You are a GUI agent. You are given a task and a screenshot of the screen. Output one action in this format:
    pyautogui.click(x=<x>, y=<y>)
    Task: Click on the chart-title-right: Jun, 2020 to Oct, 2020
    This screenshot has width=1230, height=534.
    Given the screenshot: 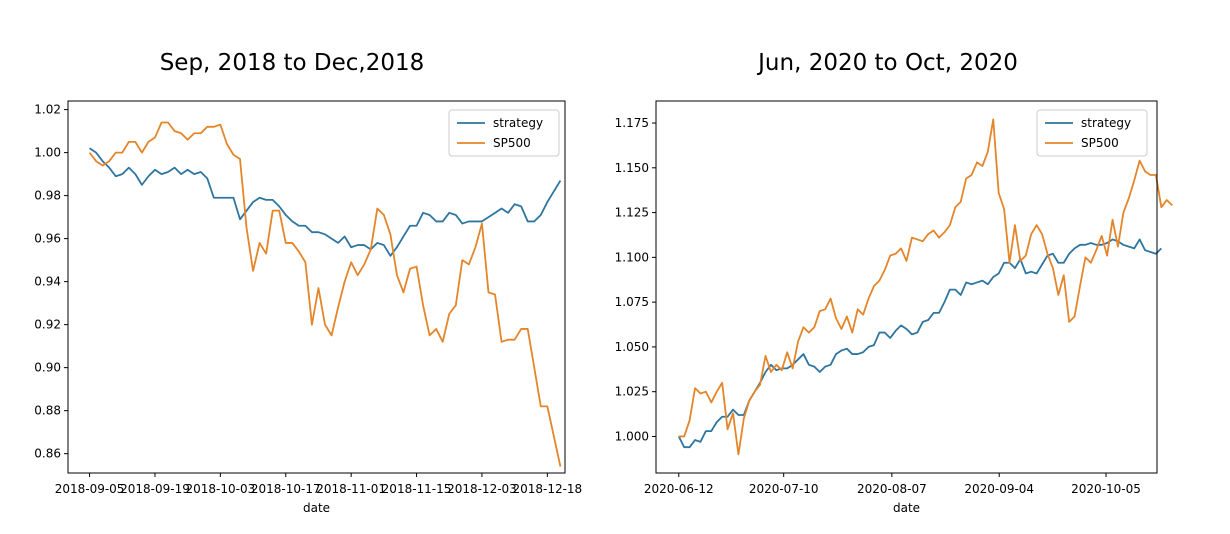 What is the action you would take?
    pyautogui.click(x=888, y=63)
    